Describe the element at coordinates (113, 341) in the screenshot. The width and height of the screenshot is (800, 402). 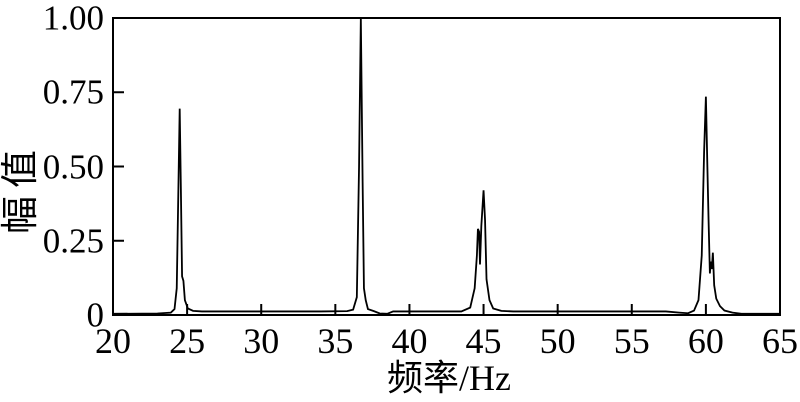
I see `x-tick-label: 20` at that location.